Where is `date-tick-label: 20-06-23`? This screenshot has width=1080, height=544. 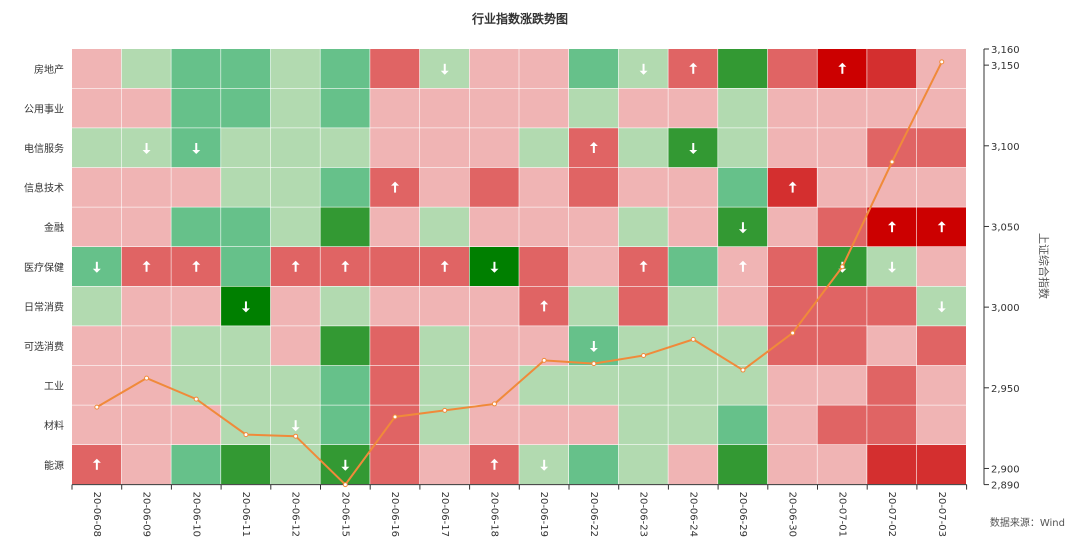
date-tick-label: 20-06-23 is located at coordinates (643, 514).